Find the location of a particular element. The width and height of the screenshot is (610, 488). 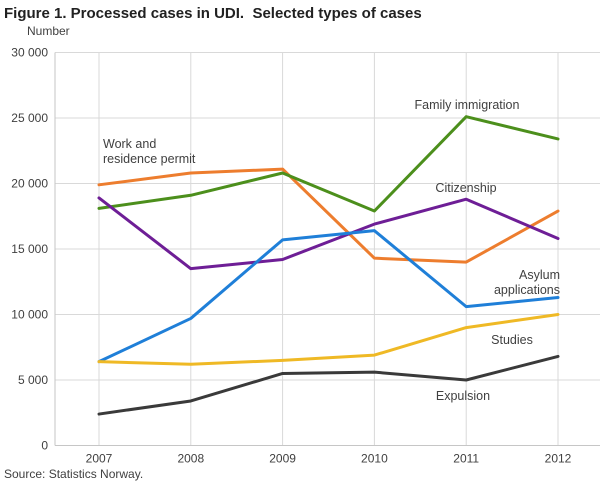

y-tick-label: 20 000 is located at coordinates (29, 184).